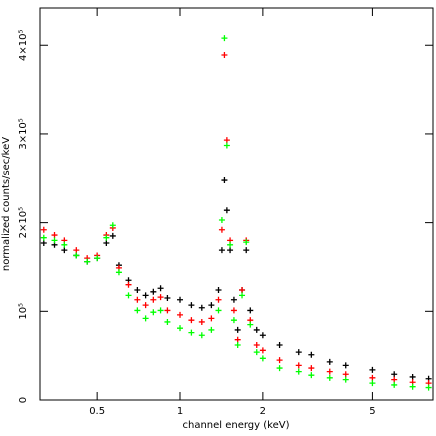 Image resolution: width=436 pixels, height=436 pixels. What do you see at coordinates (23, 45) in the screenshot?
I see `y-tick-label: 4×10⁵` at bounding box center [23, 45].